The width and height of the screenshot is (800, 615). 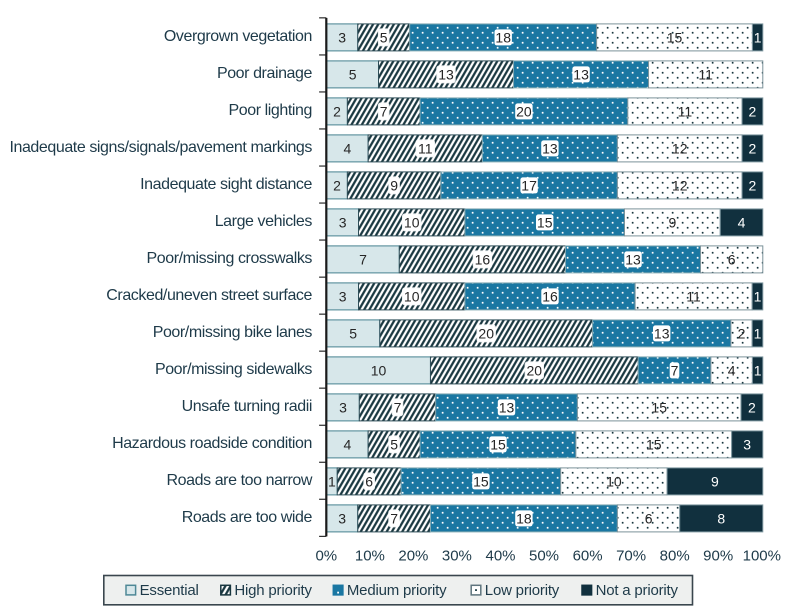 I want to click on svg-text: Poor lighting, so click(x=271, y=110).